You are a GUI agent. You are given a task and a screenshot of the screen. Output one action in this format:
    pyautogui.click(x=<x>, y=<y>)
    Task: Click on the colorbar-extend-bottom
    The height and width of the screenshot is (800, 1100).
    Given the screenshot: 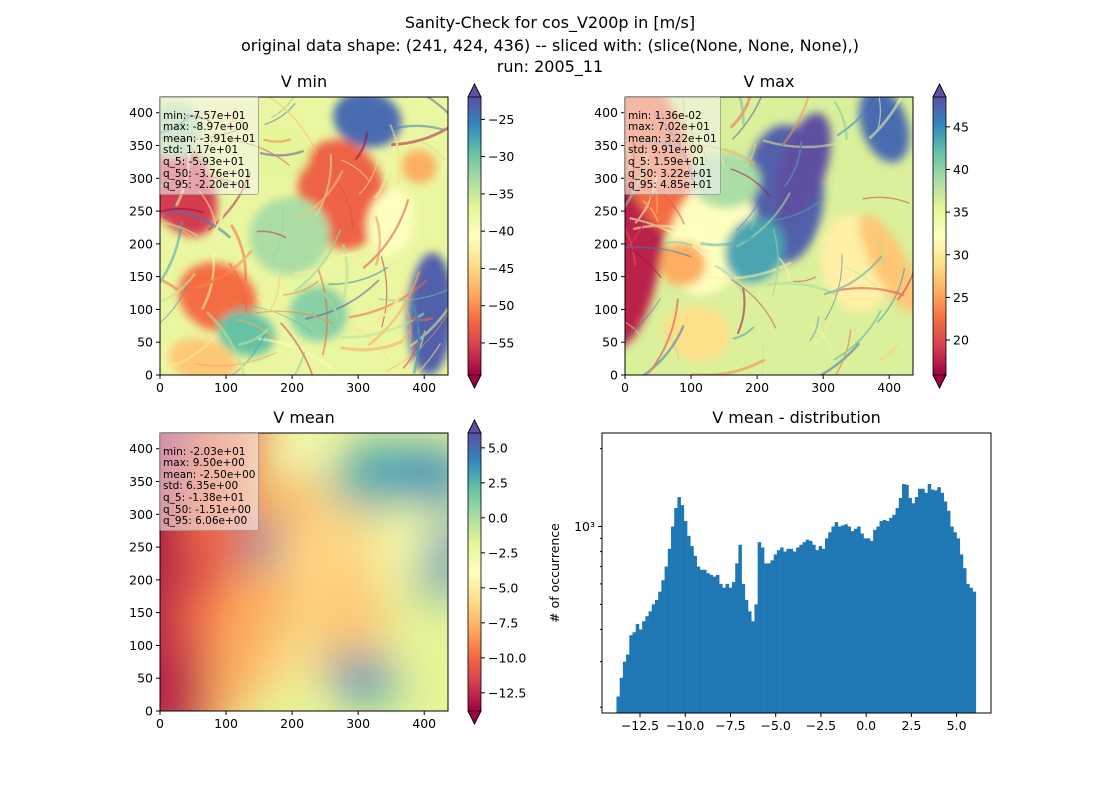 What is the action you would take?
    pyautogui.click(x=474, y=717)
    